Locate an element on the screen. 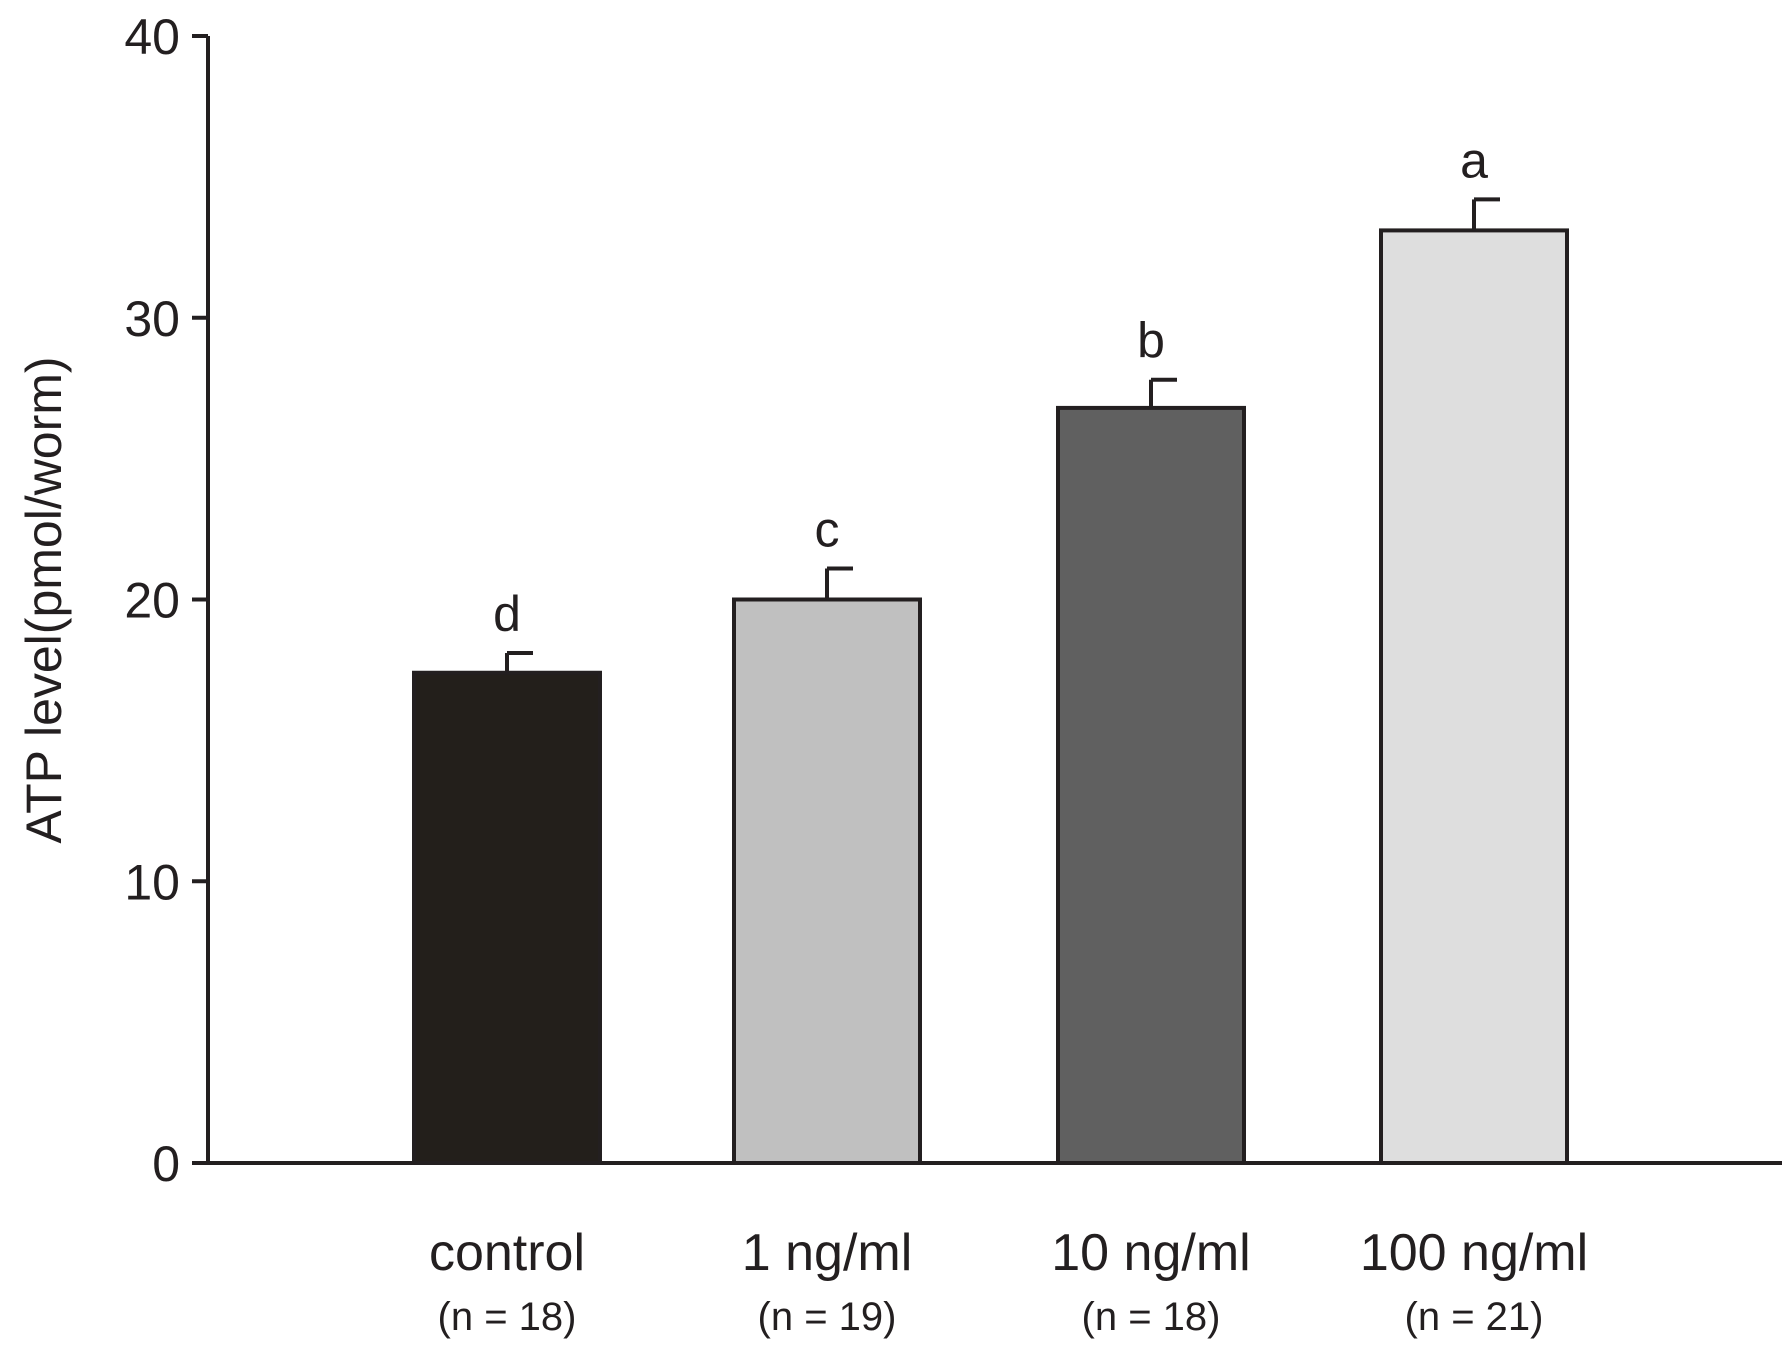 The width and height of the screenshot is (1787, 1345). sample-size-label: (n = 21) is located at coordinates (1474, 1317).